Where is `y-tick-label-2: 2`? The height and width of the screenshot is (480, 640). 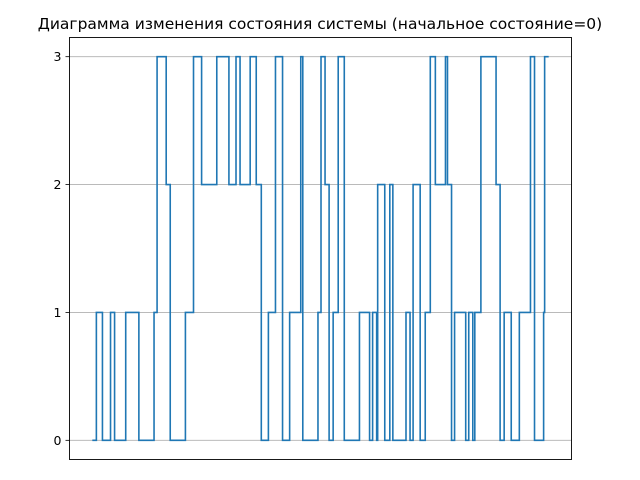 y-tick-label-2: 2 is located at coordinates (58, 184).